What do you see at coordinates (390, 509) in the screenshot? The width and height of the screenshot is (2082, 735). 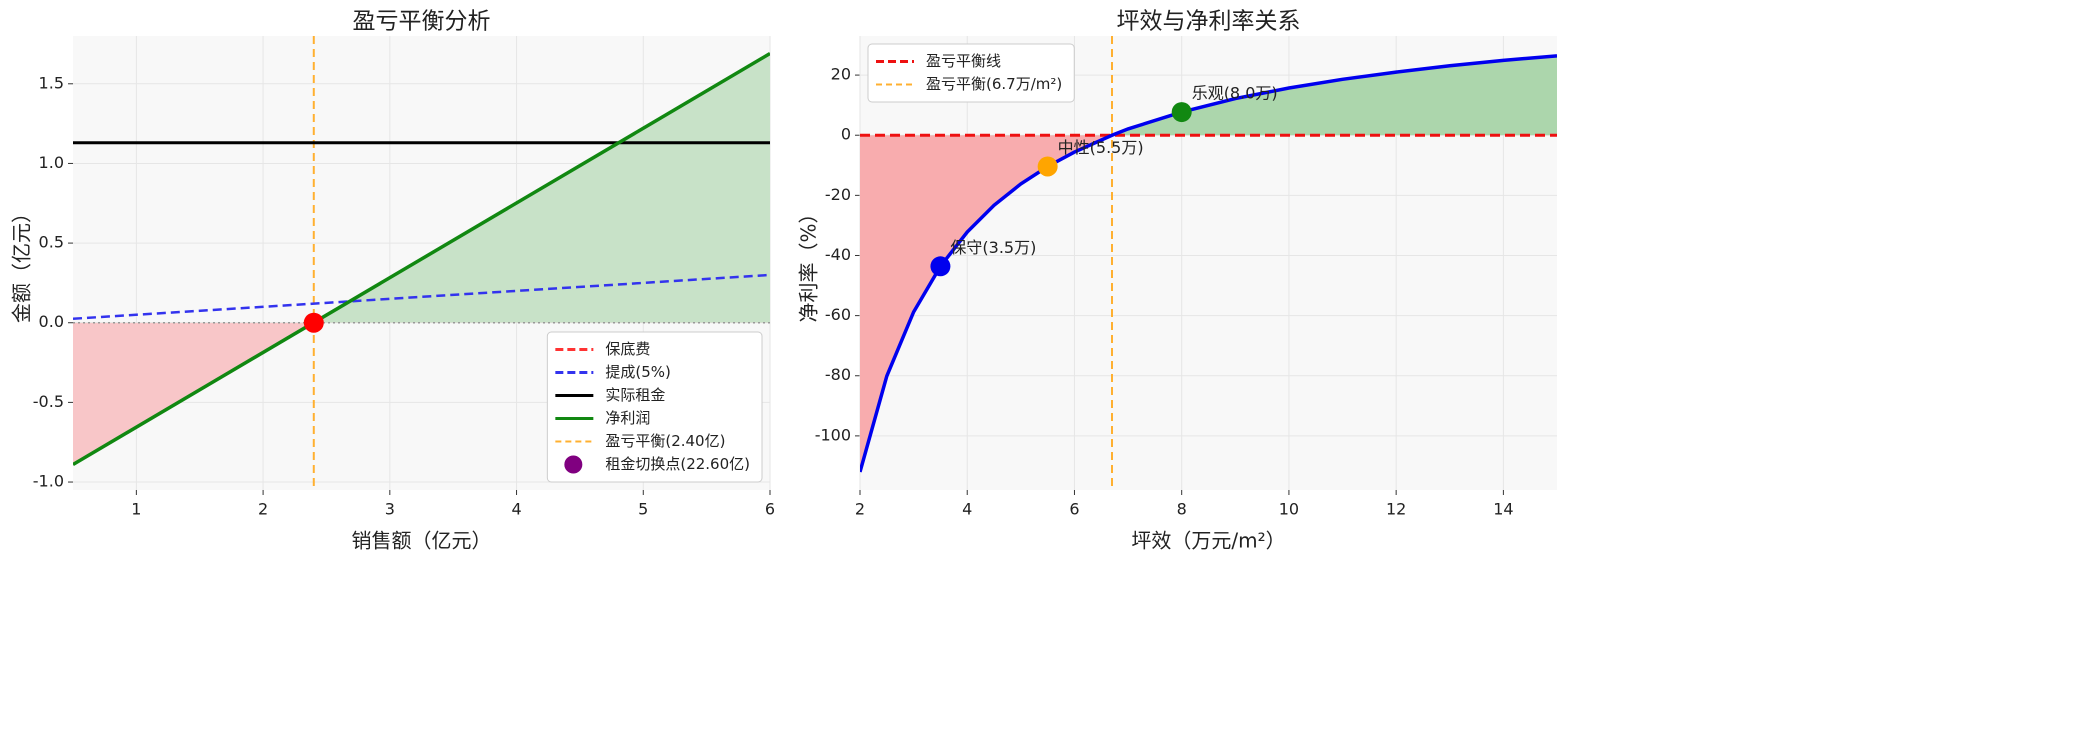 I see `x-tick-label: 3` at bounding box center [390, 509].